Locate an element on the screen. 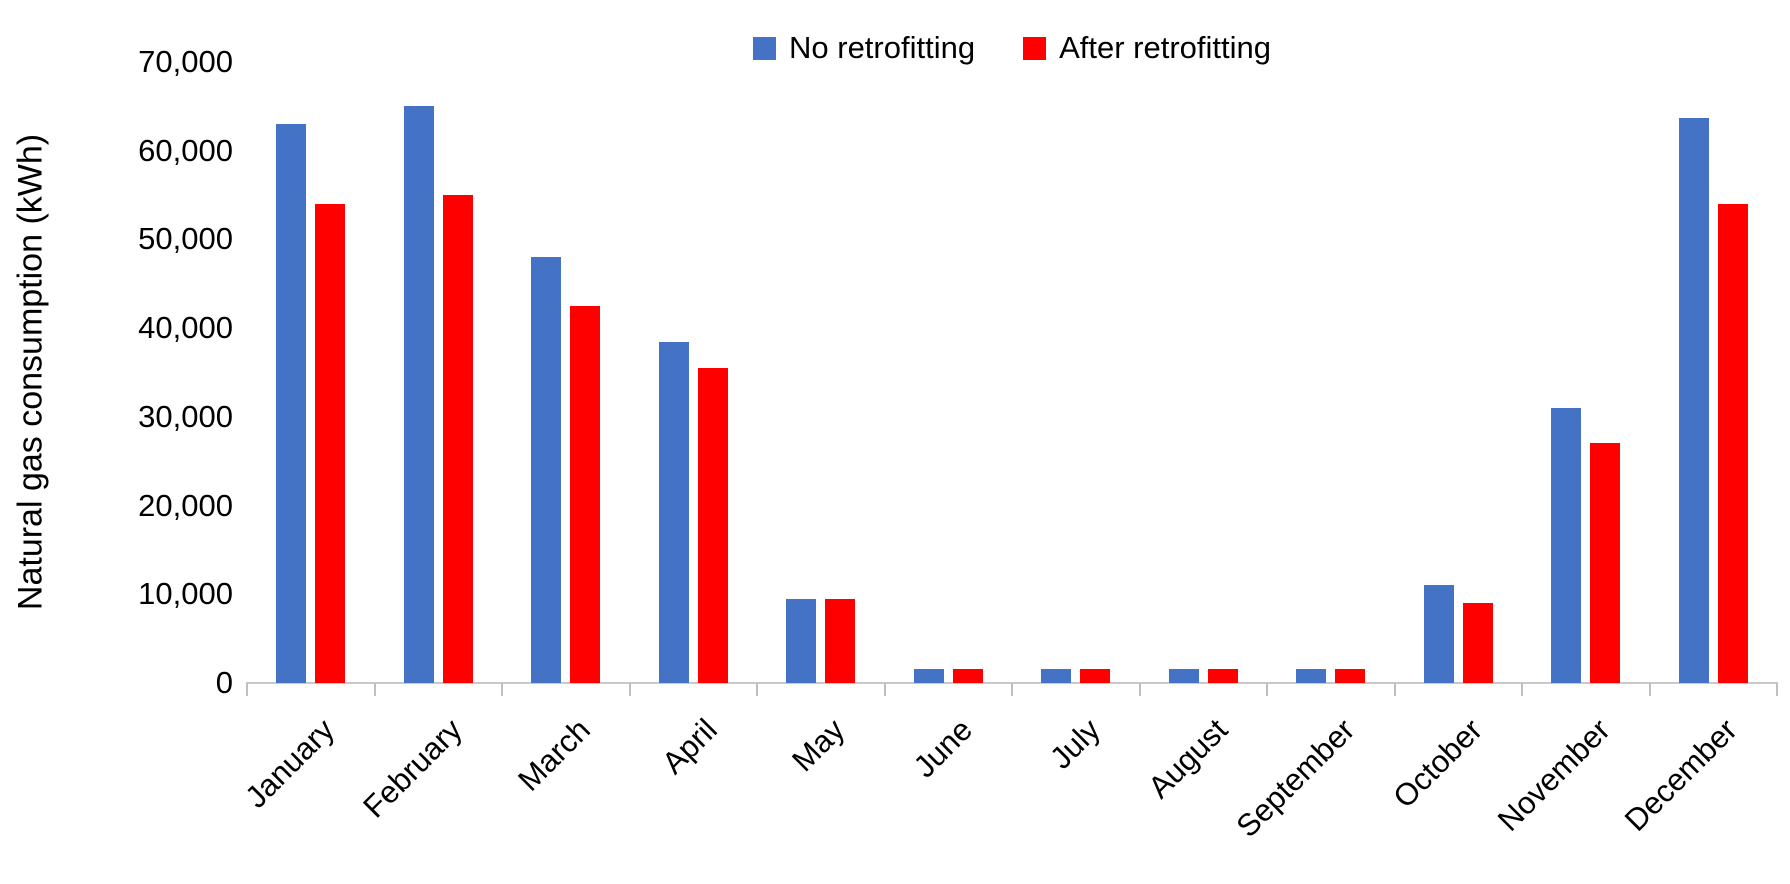 The width and height of the screenshot is (1790, 884). bar-no-retrofitting-august is located at coordinates (1184, 676).